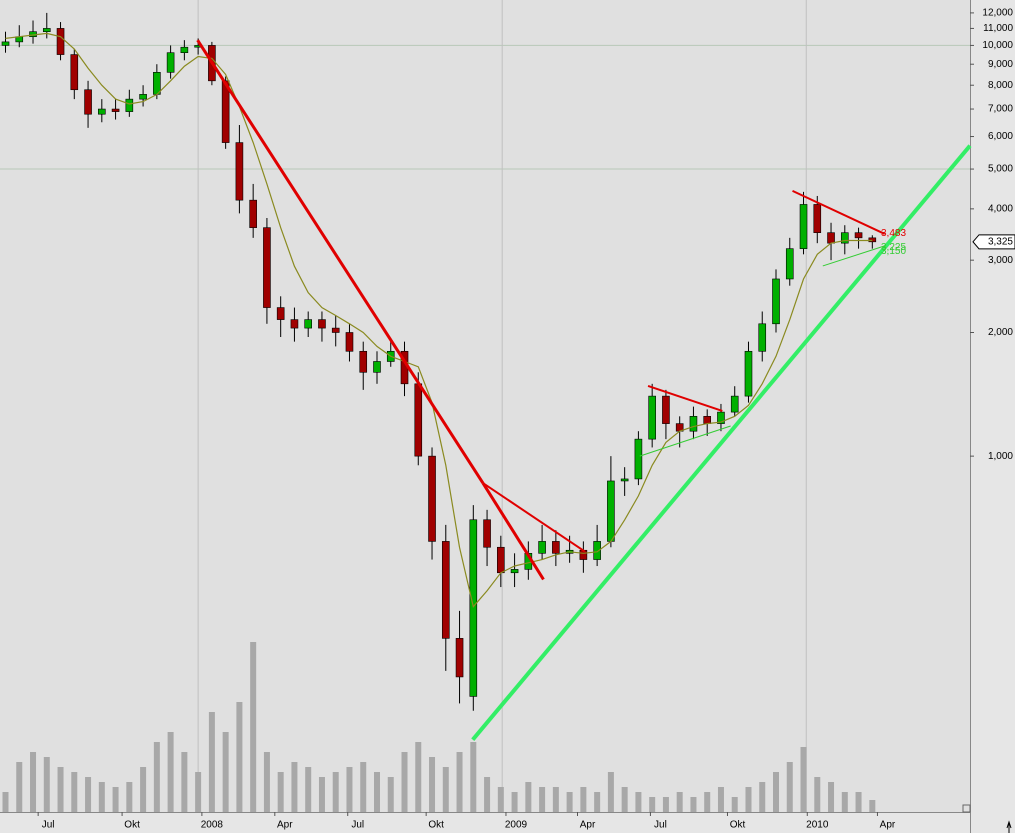 This screenshot has width=1015, height=833. Describe the element at coordinates (1000, 109) in the screenshot. I see `y-tick-label: 7,000` at that location.